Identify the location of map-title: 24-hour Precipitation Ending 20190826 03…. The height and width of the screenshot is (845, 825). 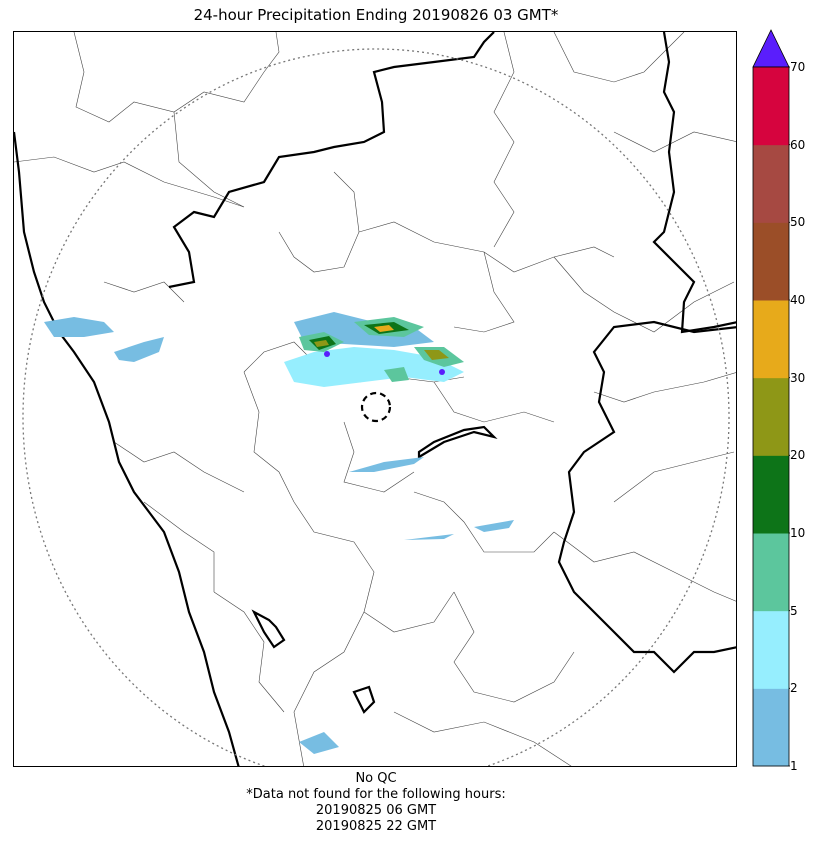
(376, 15).